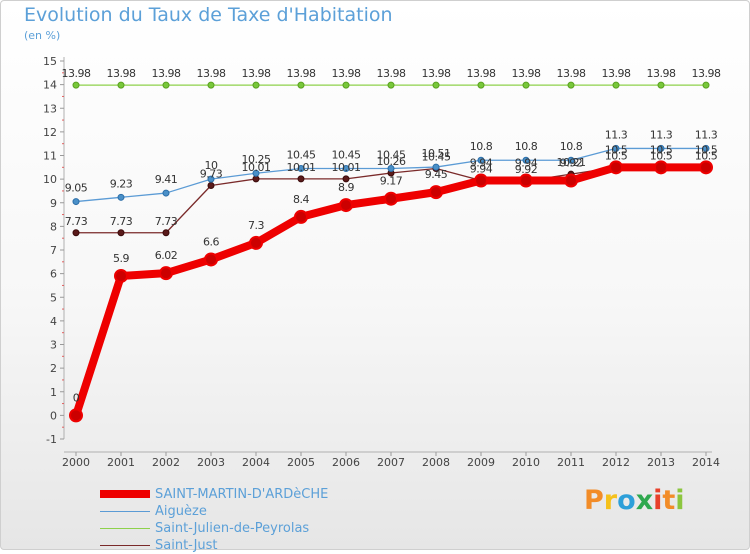 The height and width of the screenshot is (554, 750). I want to click on x-tick-label: 2011, so click(571, 462).